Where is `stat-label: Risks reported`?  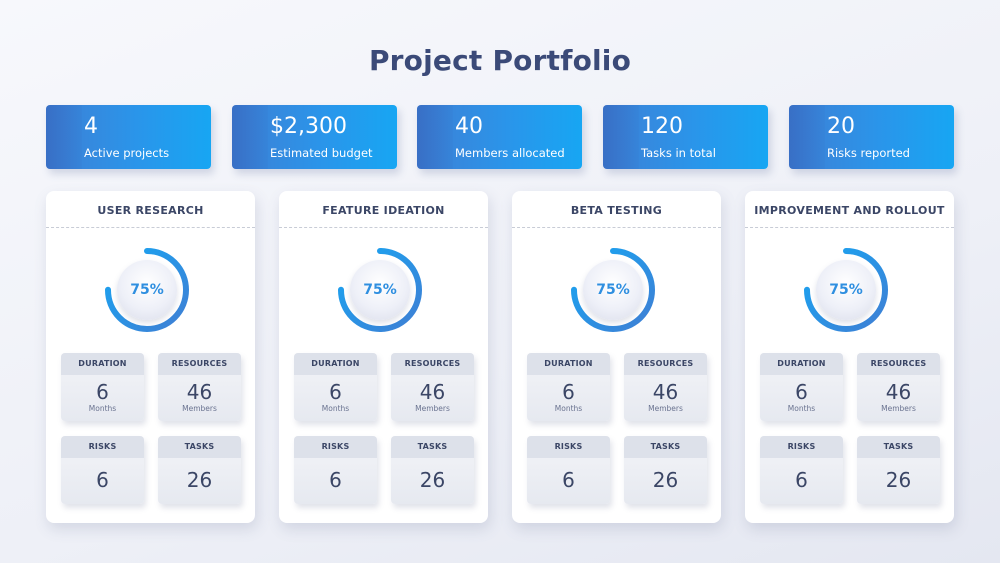
stat-label: Risks reported is located at coordinates (868, 153).